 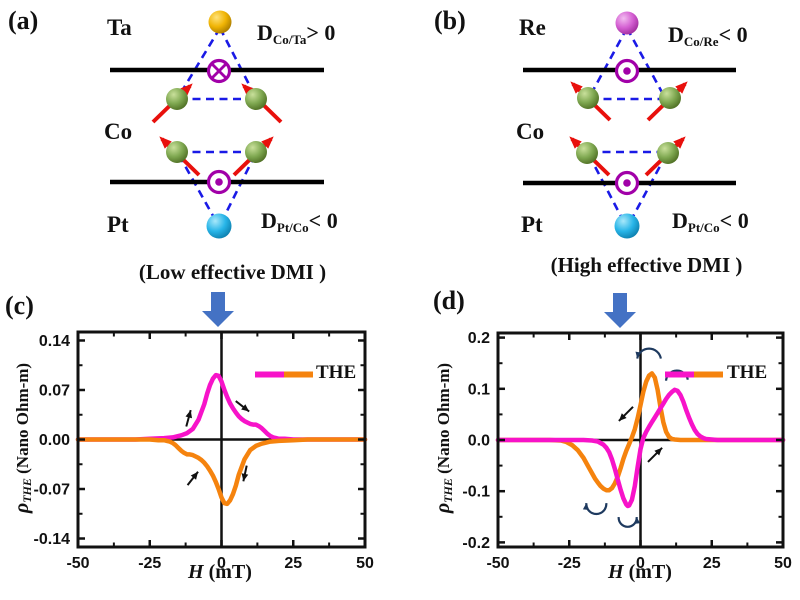 I want to click on panel-a-caption: (Low effective DMI ), so click(x=232, y=272).